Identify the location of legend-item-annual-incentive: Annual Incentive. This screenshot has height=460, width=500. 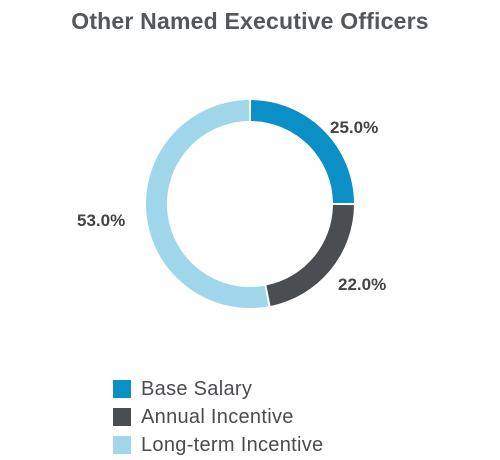
(218, 417).